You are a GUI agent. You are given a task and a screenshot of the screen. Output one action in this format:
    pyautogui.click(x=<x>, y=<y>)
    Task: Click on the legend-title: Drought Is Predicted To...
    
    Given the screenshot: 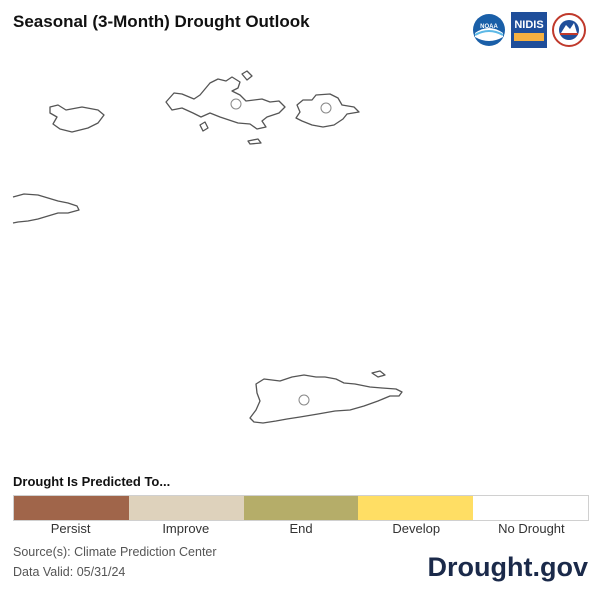 What is the action you would take?
    pyautogui.click(x=92, y=481)
    